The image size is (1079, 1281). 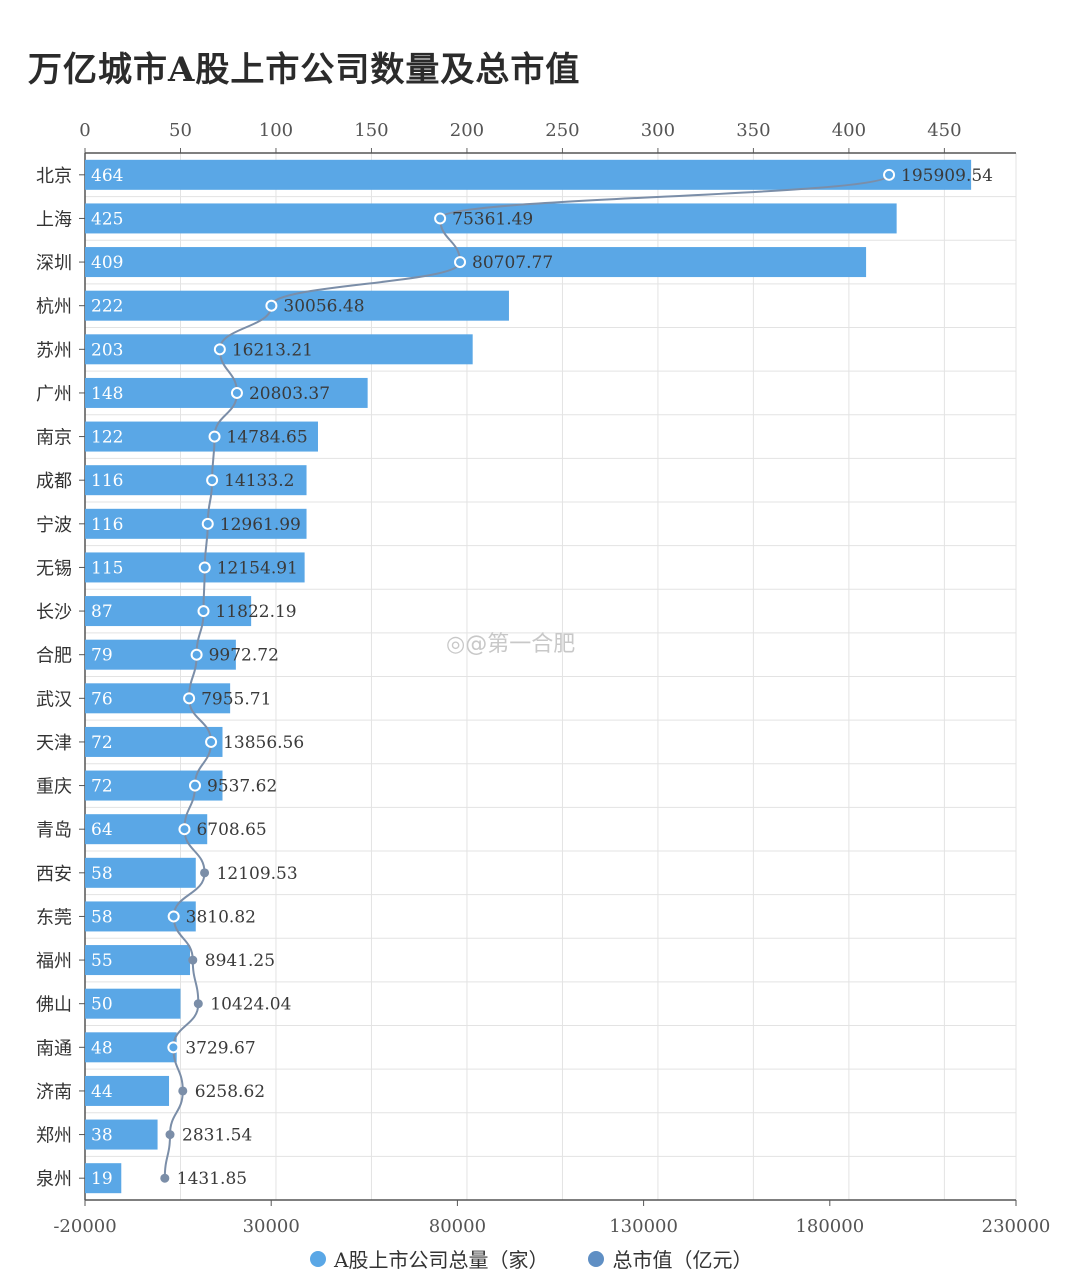 What do you see at coordinates (467, 130) in the screenshot?
I see `top-axis-tick-label: 200` at bounding box center [467, 130].